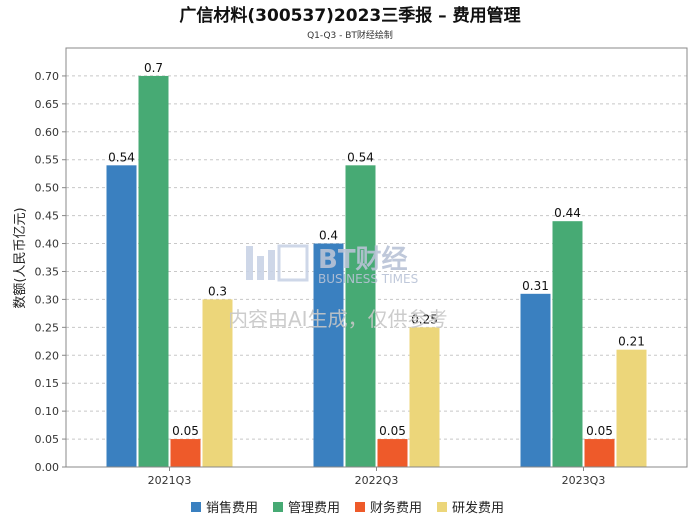 The image size is (700, 524). Describe the element at coordinates (232, 508) in the screenshot. I see `legend-label: 销售费用` at that location.